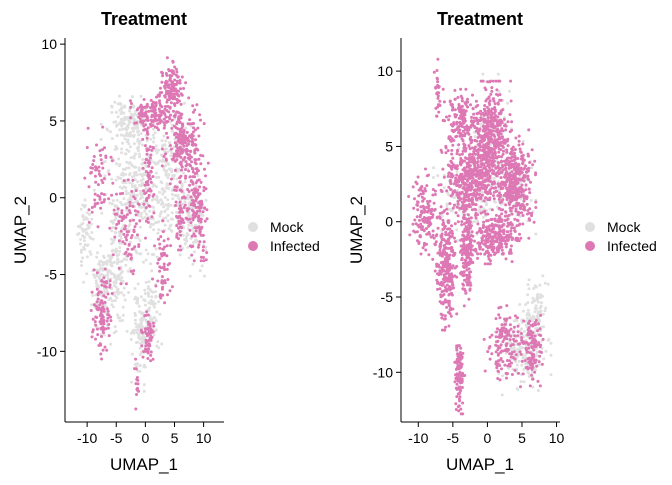  Describe the element at coordinates (20, 230) in the screenshot. I see `y-axis-label: UMAP_2` at that location.